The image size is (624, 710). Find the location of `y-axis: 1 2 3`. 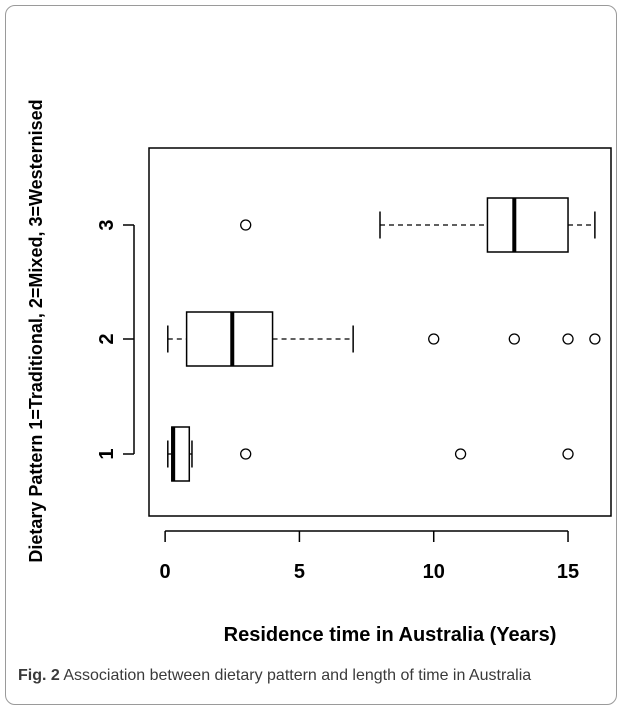

y-axis: 1 2 3 is located at coordinates (115, 339).